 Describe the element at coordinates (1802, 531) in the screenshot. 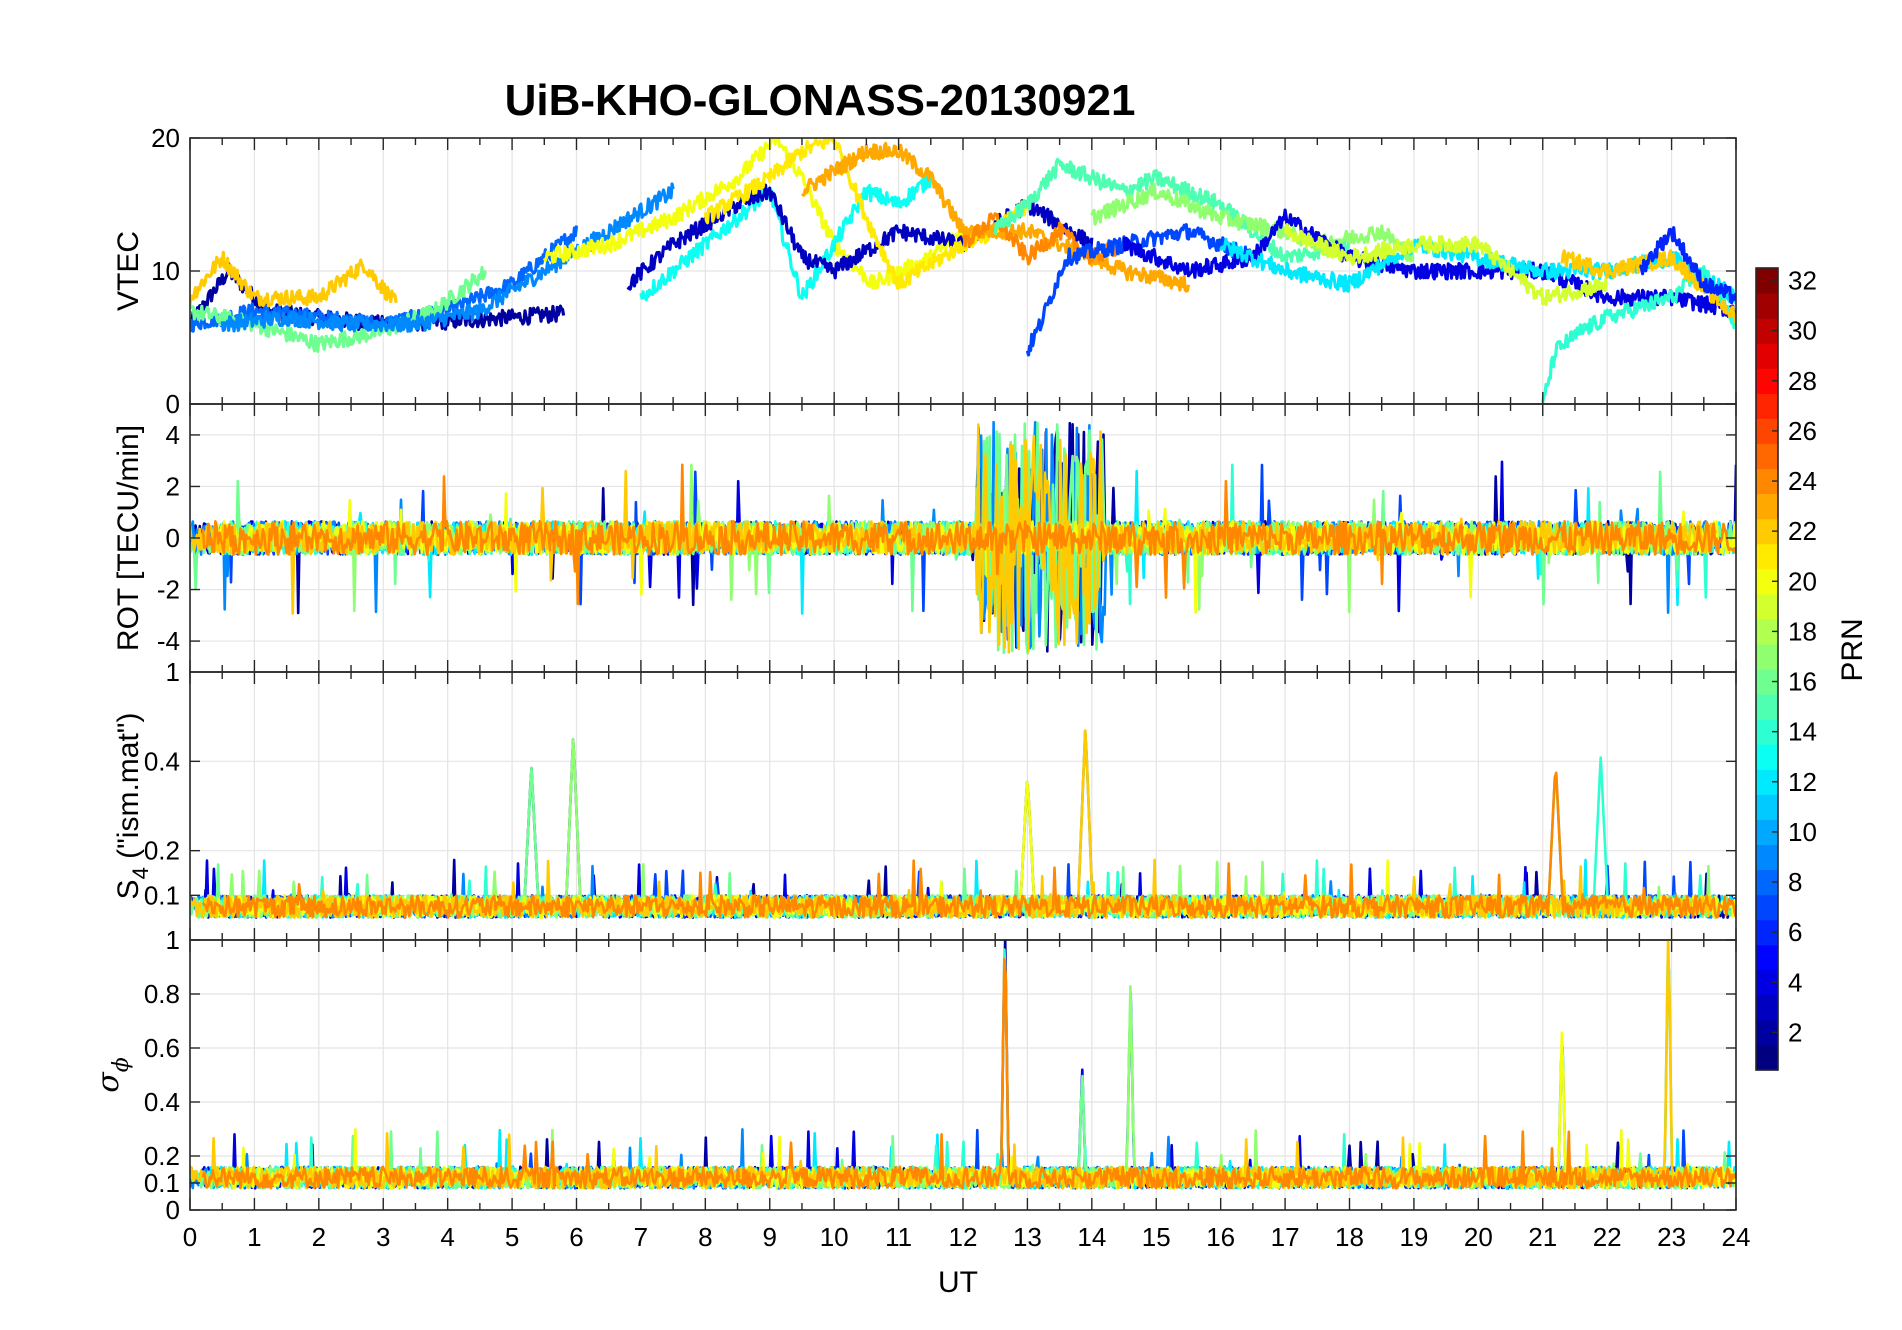

I see `colorbar-tick-label: 22` at that location.